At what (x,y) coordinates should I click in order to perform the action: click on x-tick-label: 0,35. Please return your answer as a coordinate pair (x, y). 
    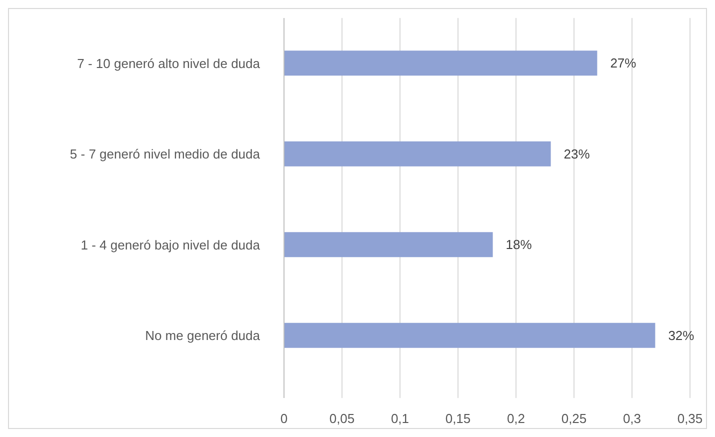
    Looking at the image, I should click on (690, 418).